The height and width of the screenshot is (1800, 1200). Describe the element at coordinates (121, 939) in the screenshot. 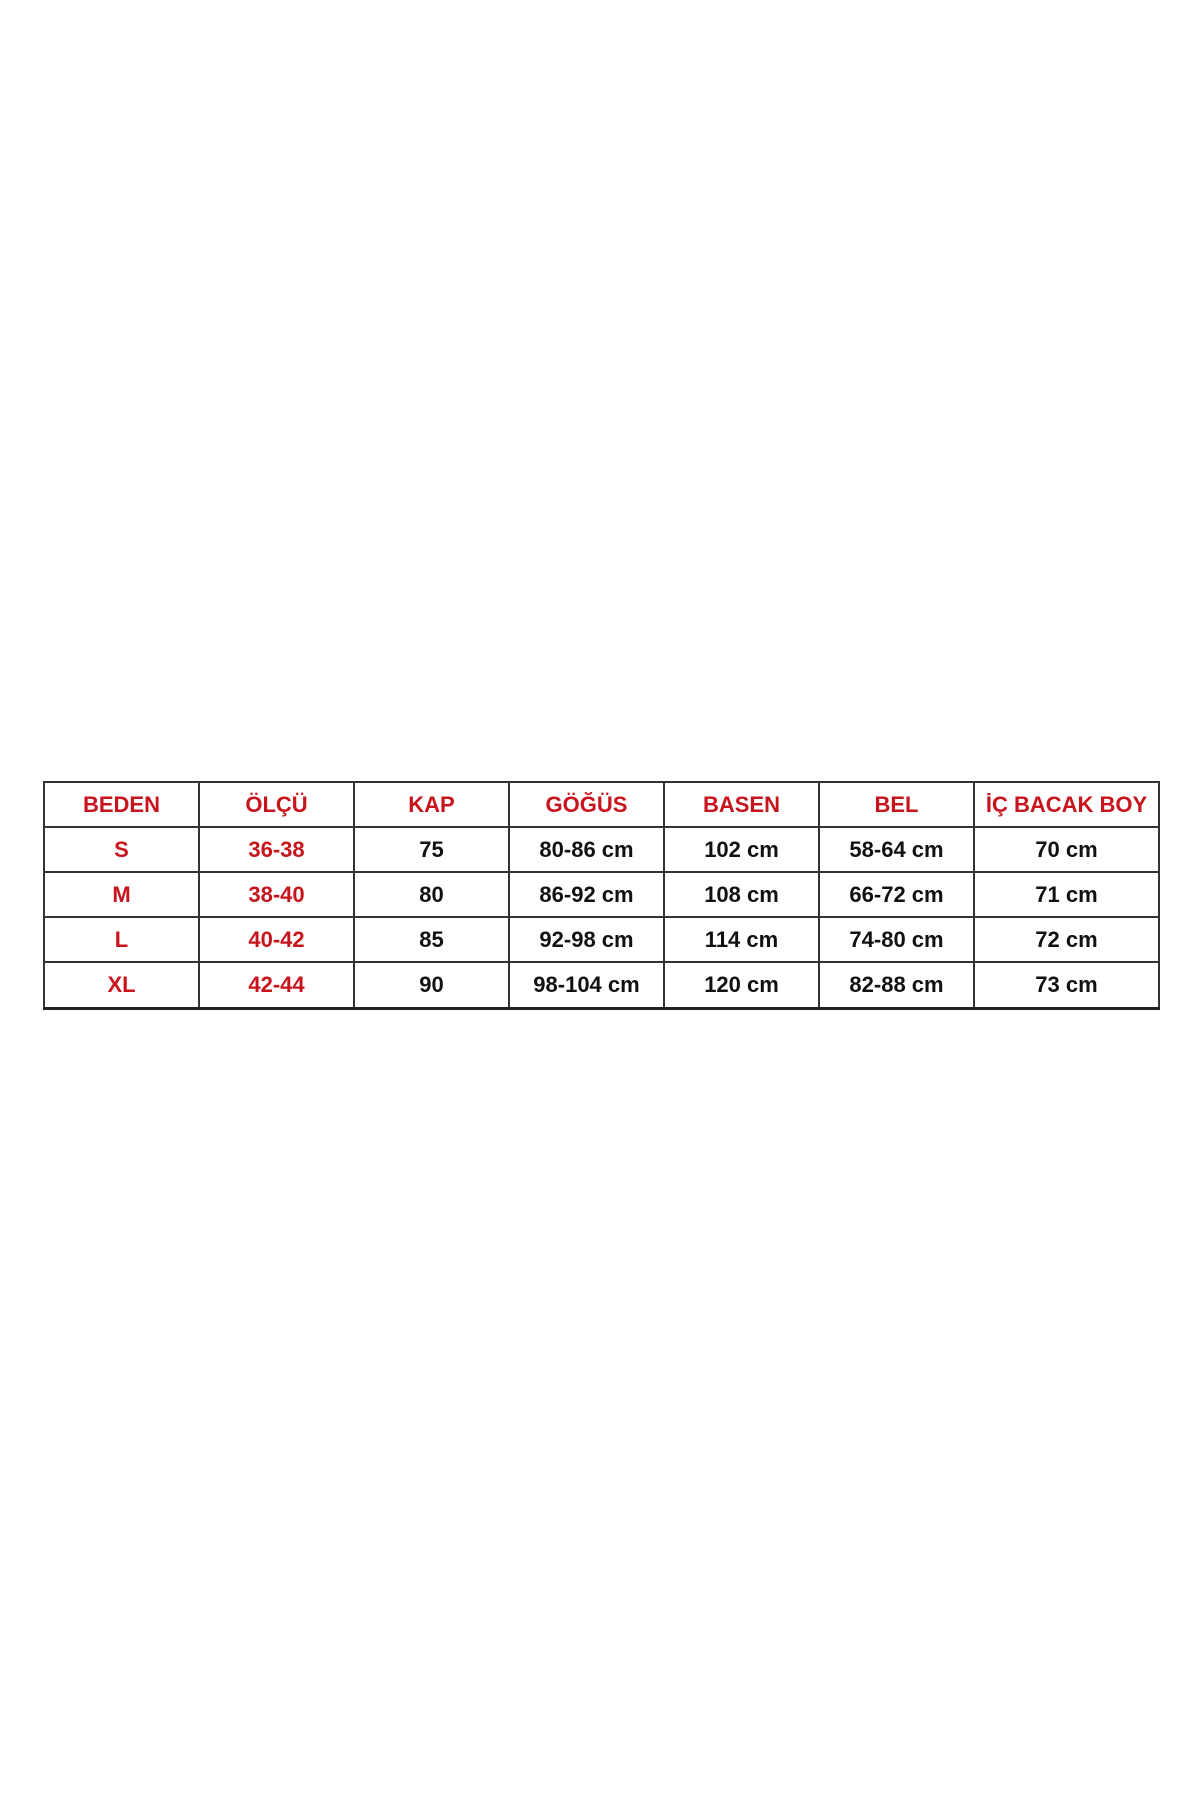

I see `cell-size: L` at that location.